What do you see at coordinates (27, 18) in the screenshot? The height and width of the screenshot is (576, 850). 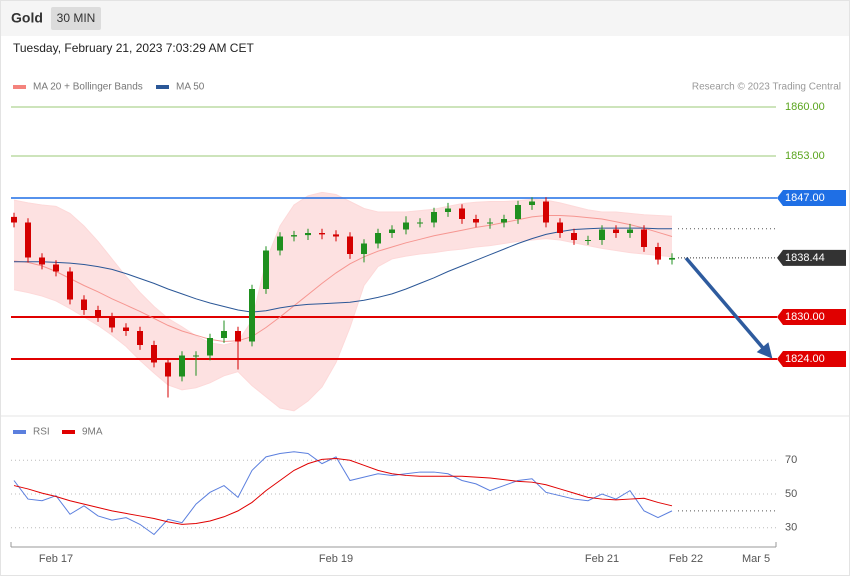 I see `chart-title: Gold` at bounding box center [27, 18].